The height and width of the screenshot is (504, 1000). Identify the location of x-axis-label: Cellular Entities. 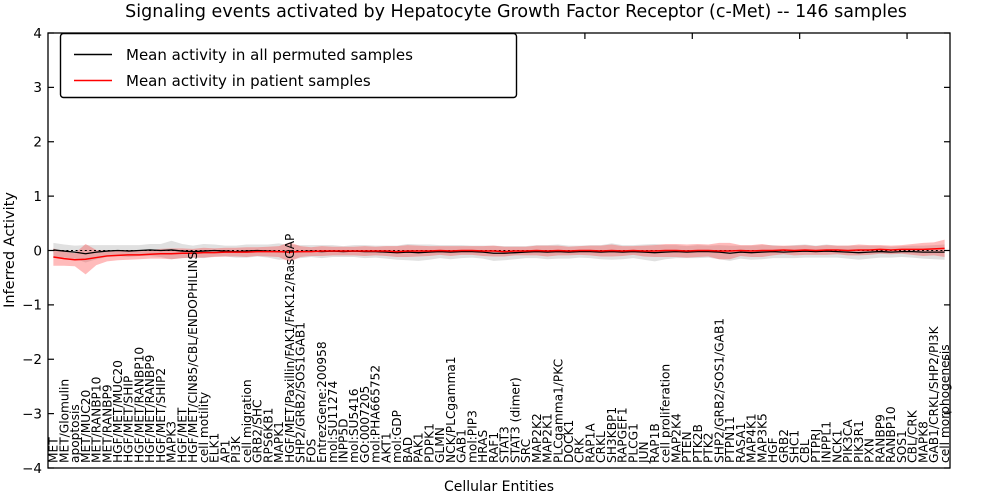
(499, 487).